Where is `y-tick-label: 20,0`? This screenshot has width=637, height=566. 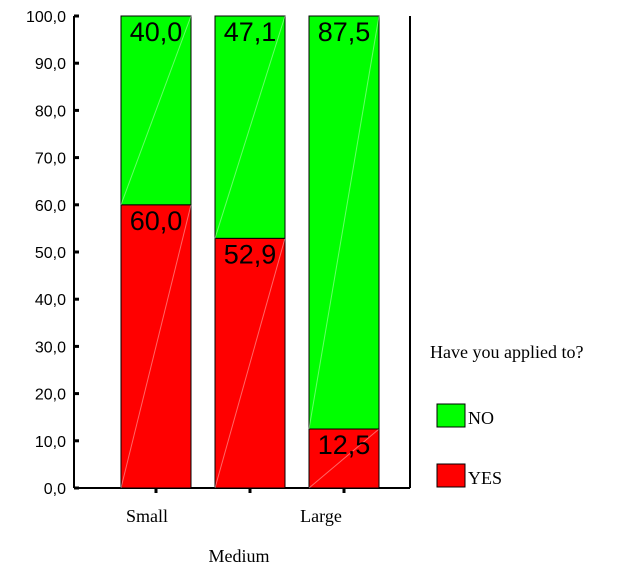
y-tick-label: 20,0 is located at coordinates (50, 395).